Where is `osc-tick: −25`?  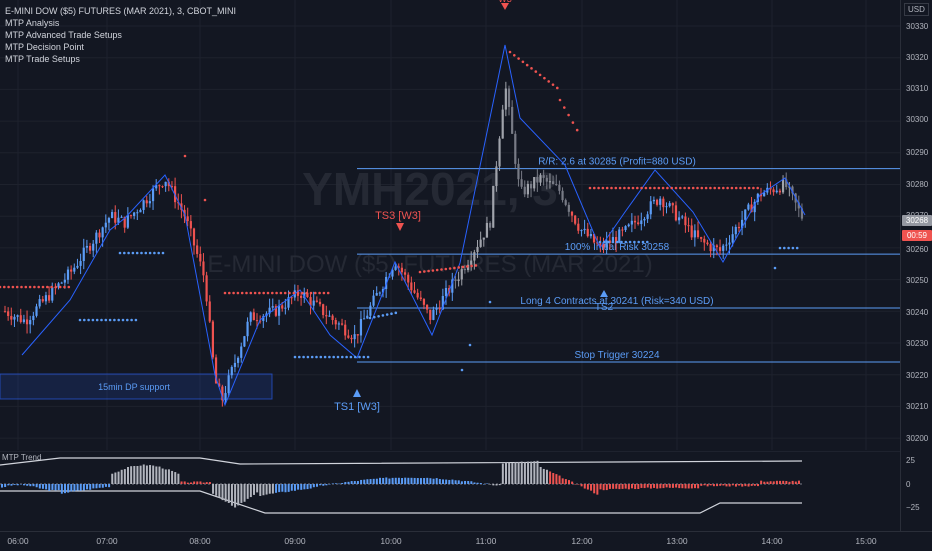 osc-tick: −25 is located at coordinates (913, 507).